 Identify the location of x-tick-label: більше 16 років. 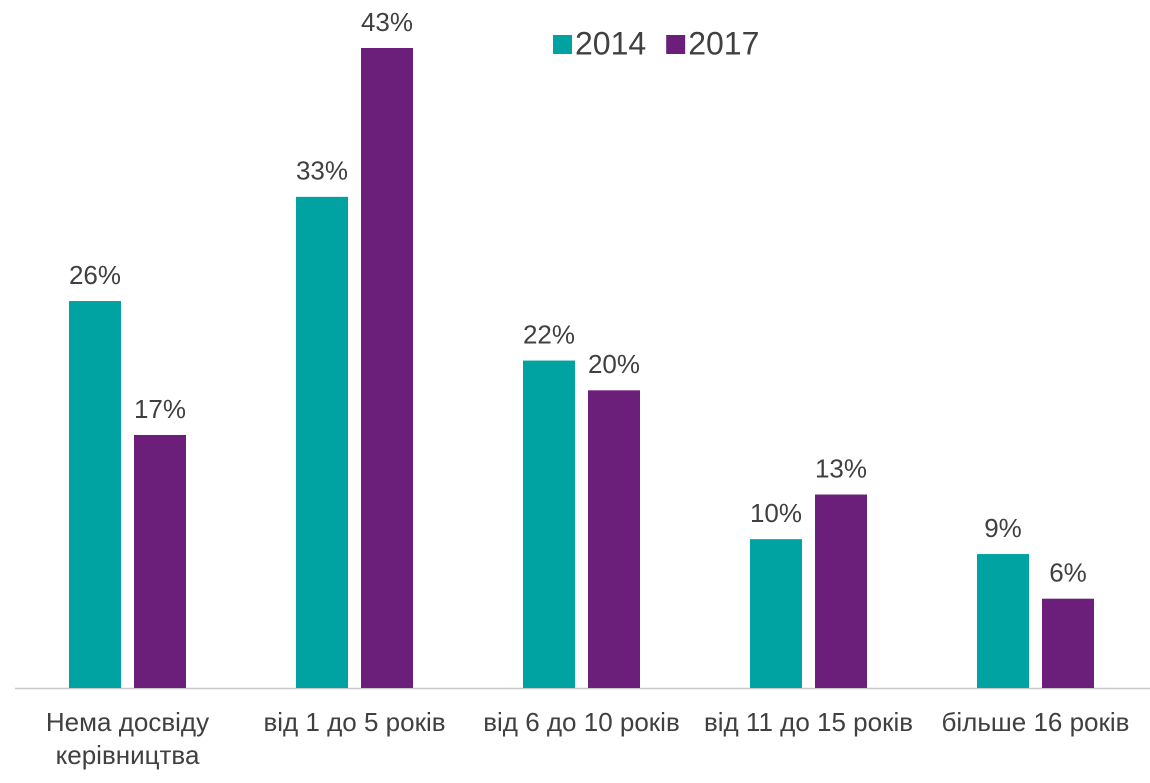
(1035, 722).